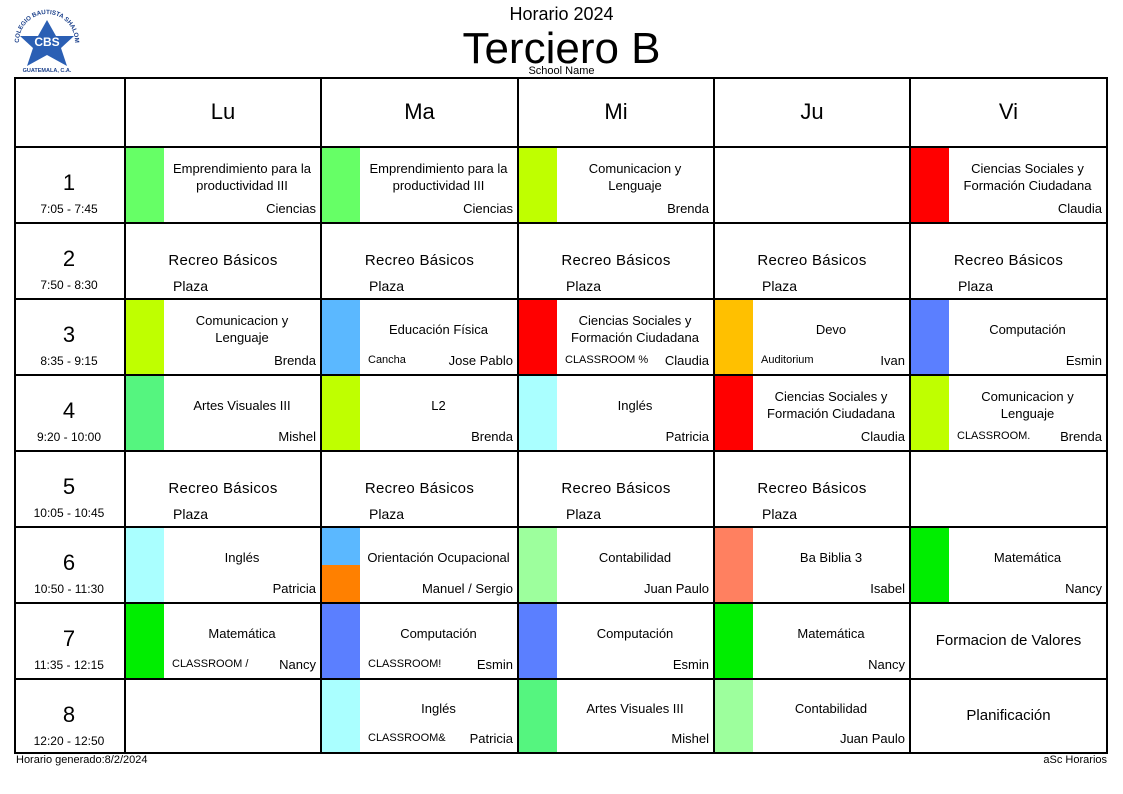 The height and width of the screenshot is (794, 1123). What do you see at coordinates (561, 48) in the screenshot?
I see `class-title: Terciero B` at bounding box center [561, 48].